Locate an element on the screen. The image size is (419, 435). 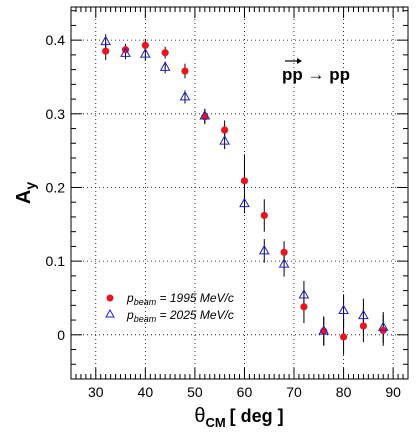
reaction-annotation: pp → pp is located at coordinates (316, 71).